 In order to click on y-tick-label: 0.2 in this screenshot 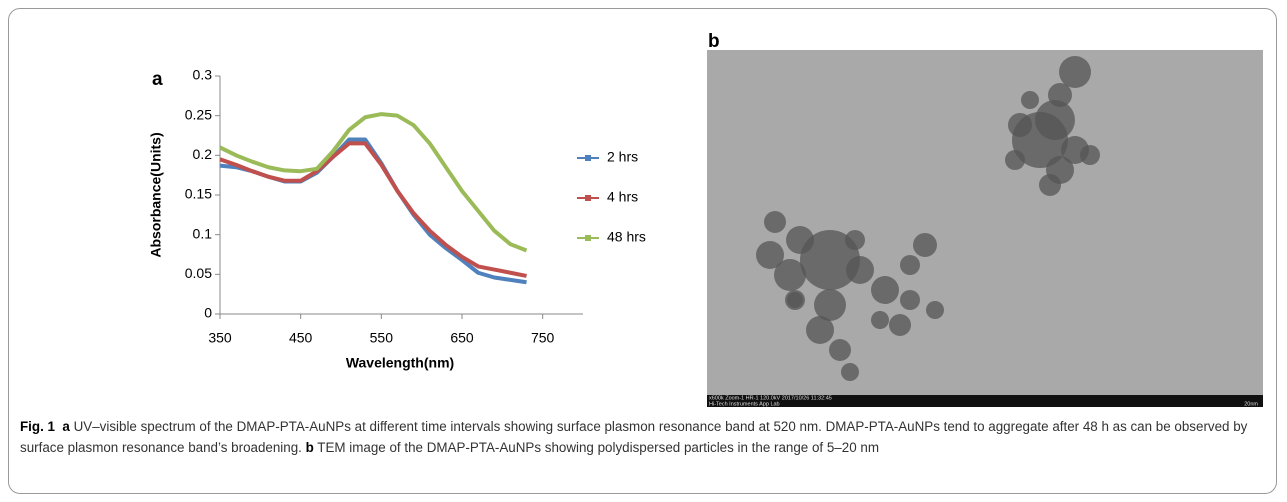, I will do `click(203, 154)`.